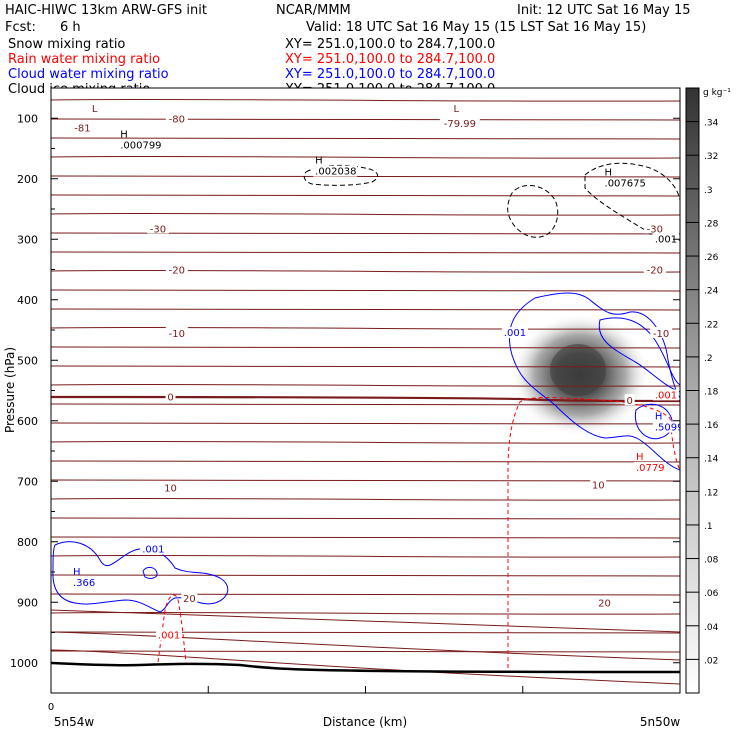 The width and height of the screenshot is (740, 740). What do you see at coordinates (106, 10) in the screenshot?
I see `model-title: HAIC-HIWC 13km ARW-GFS init` at bounding box center [106, 10].